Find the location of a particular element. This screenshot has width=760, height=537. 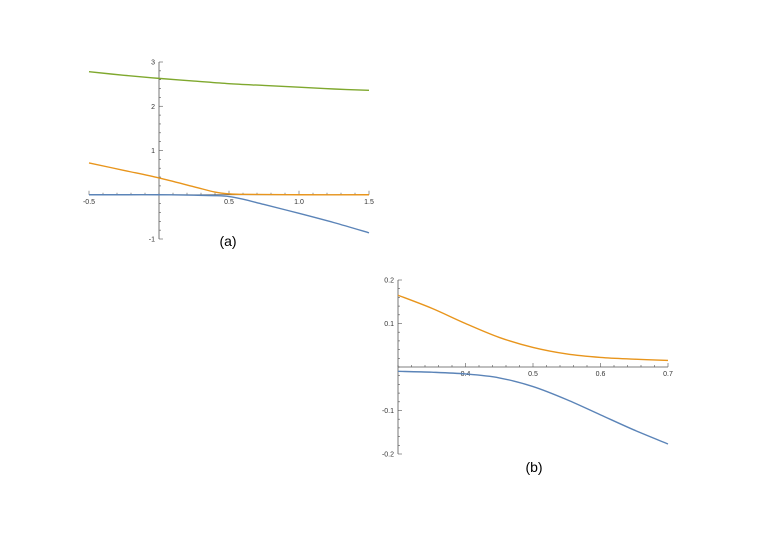

panel-a-x-tick-label: -0.5 is located at coordinates (89, 202).